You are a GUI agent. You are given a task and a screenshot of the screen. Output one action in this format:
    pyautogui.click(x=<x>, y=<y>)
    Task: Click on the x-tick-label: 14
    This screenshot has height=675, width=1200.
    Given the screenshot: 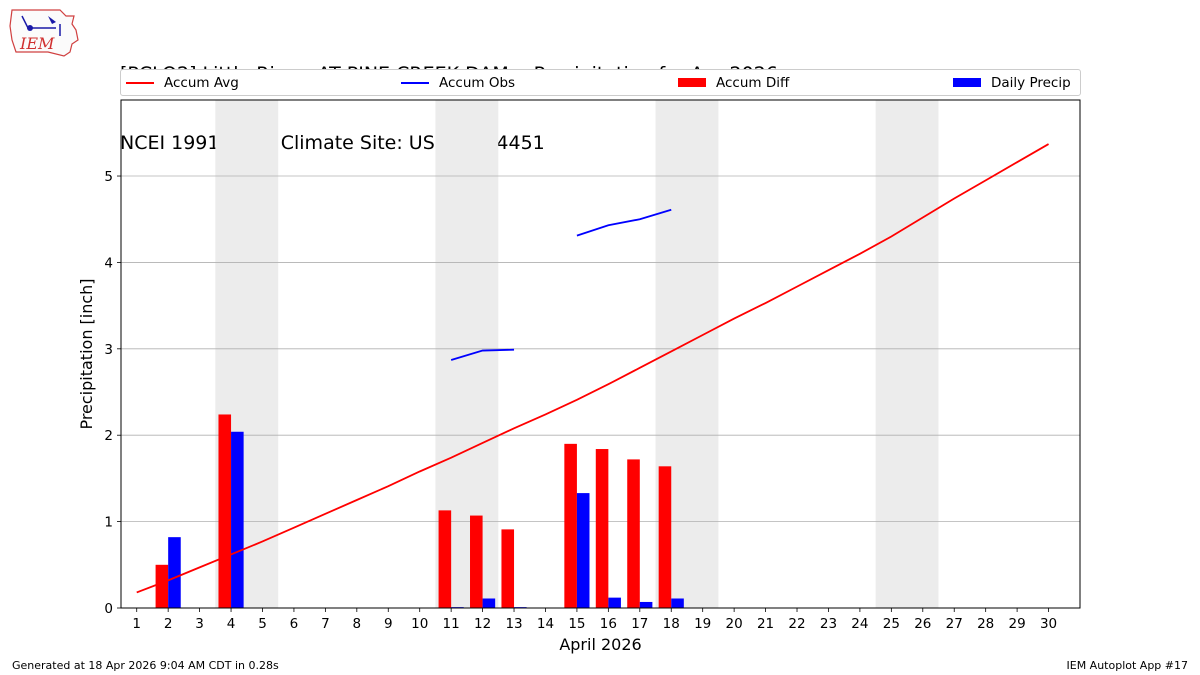 What is the action you would take?
    pyautogui.click(x=545, y=624)
    